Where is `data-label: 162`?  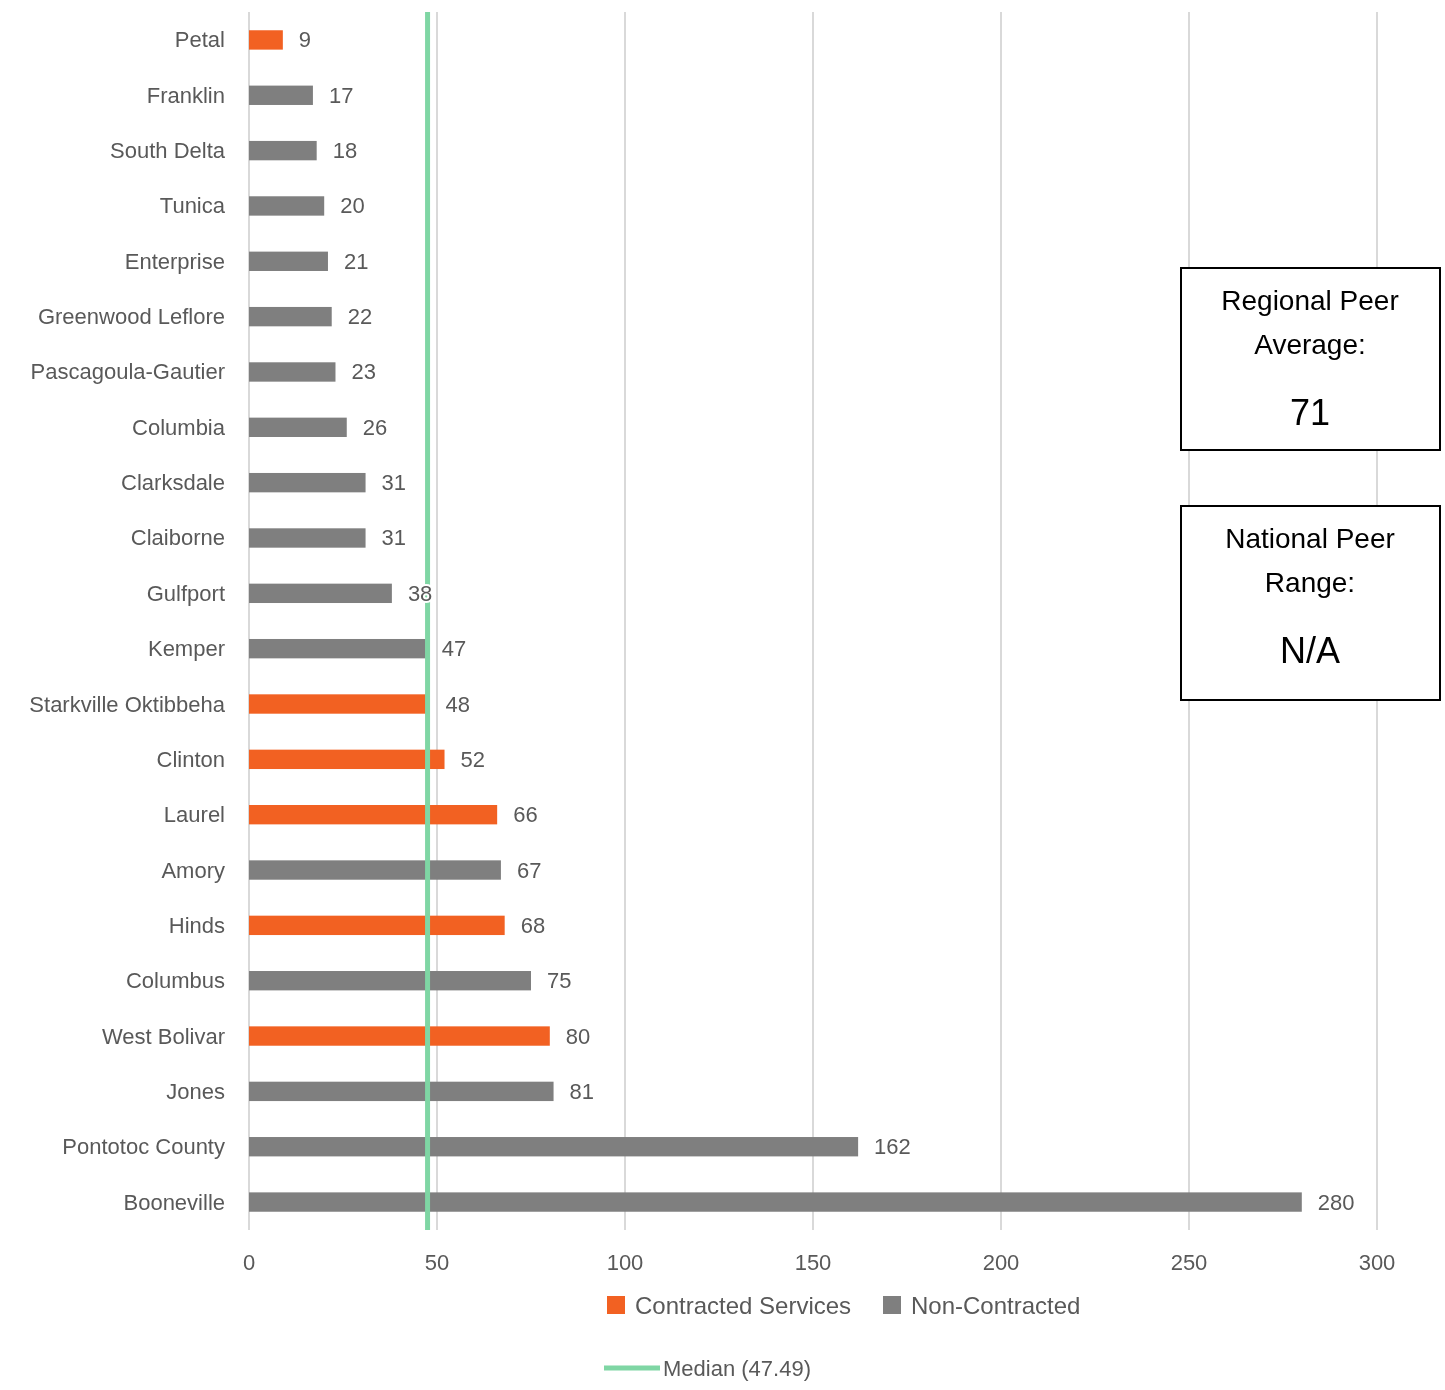 data-label: 162 is located at coordinates (892, 1147).